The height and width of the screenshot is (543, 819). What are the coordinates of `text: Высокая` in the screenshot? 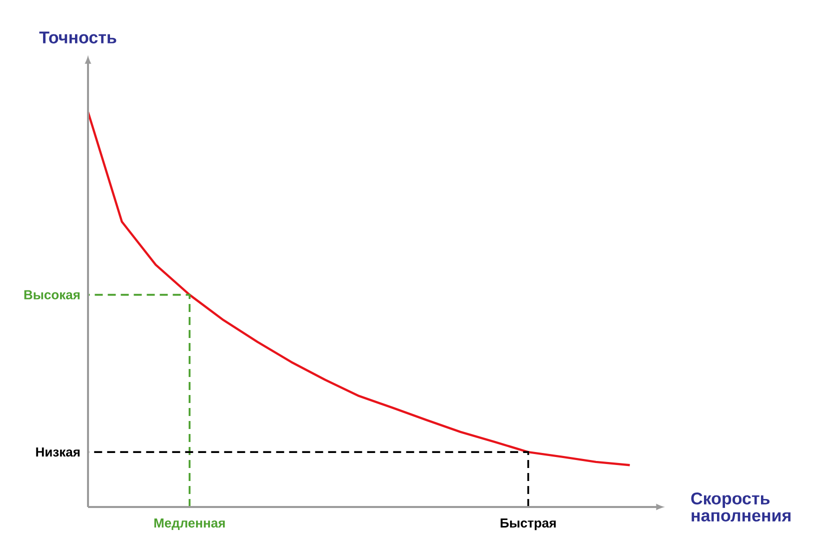 It's located at (52, 295).